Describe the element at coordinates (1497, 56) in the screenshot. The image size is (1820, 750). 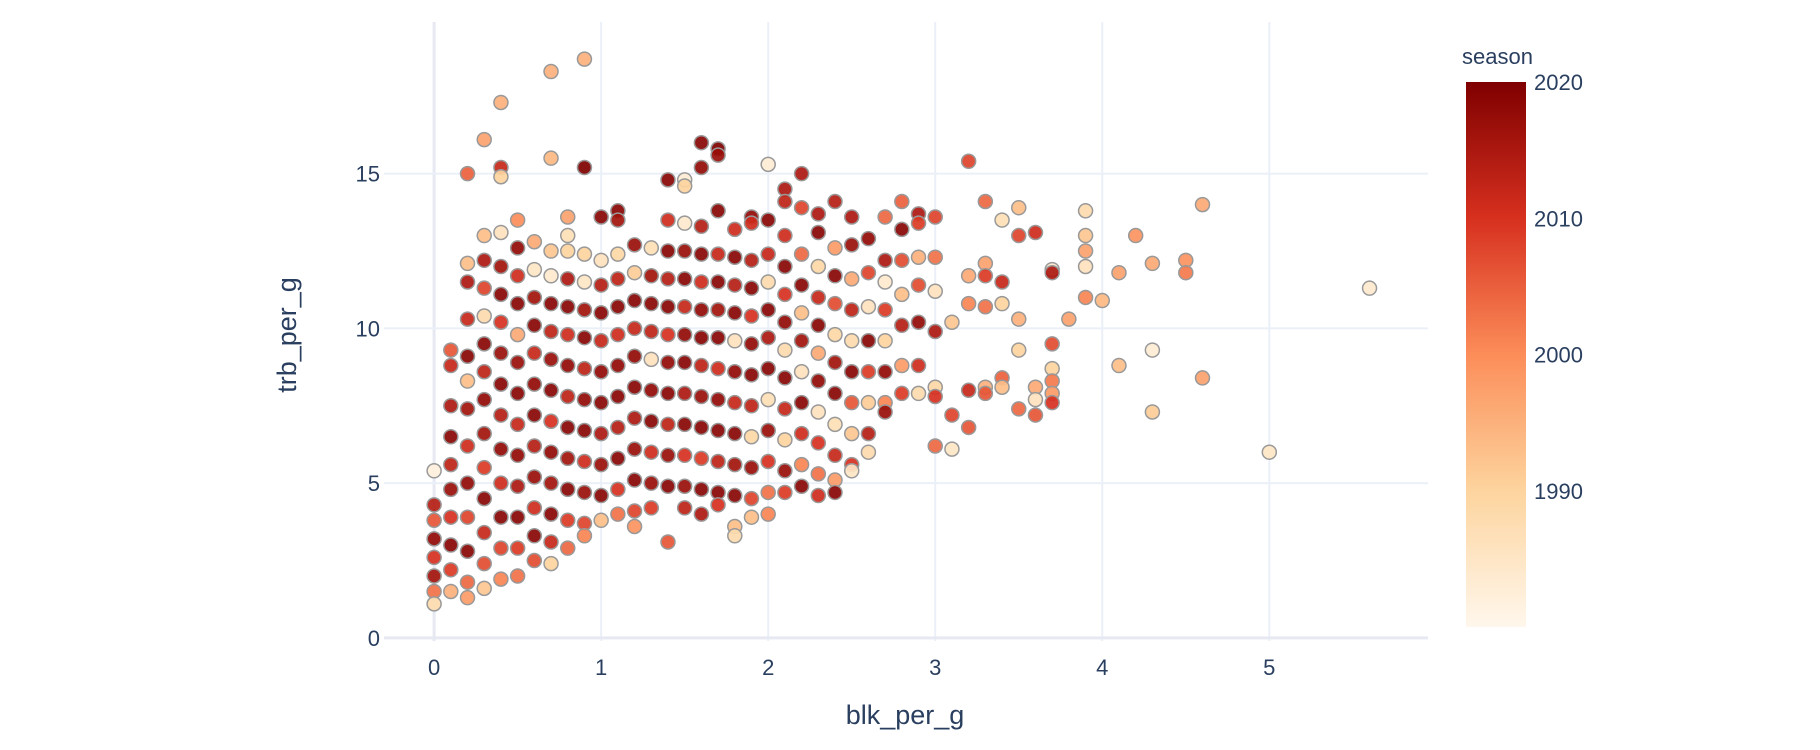
I see `colorbar-title: season` at that location.